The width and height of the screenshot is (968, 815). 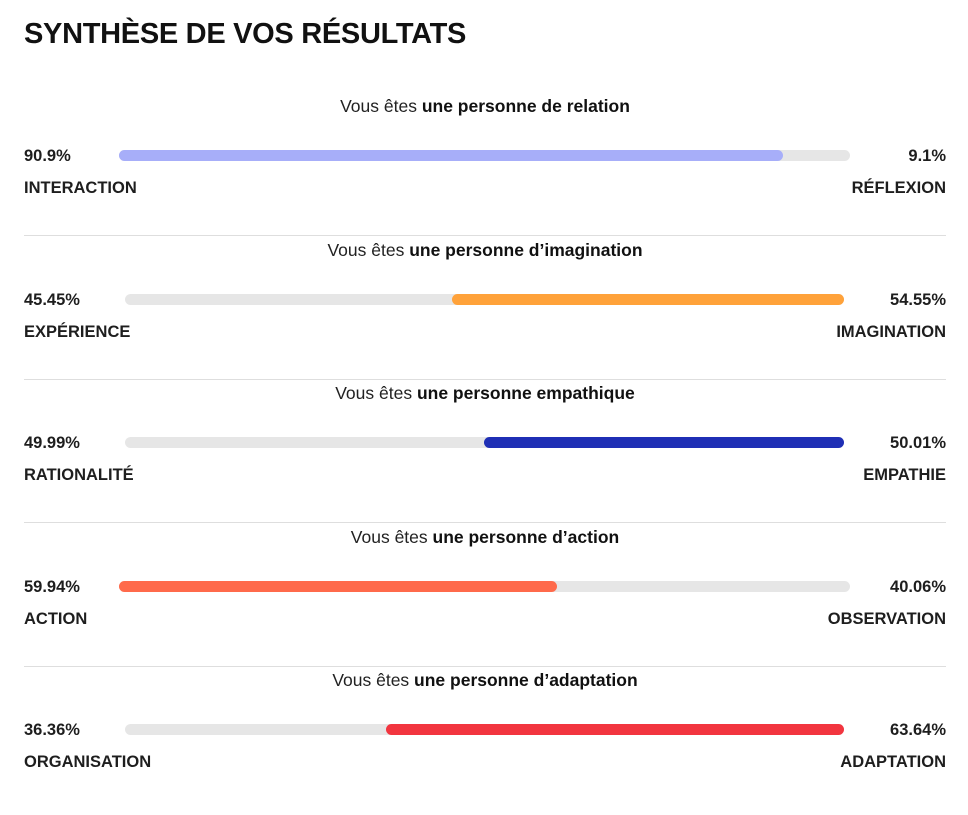 What do you see at coordinates (245, 34) in the screenshot?
I see `page-title: SYNTHÈSE DE VOS RÉSULTATS` at bounding box center [245, 34].